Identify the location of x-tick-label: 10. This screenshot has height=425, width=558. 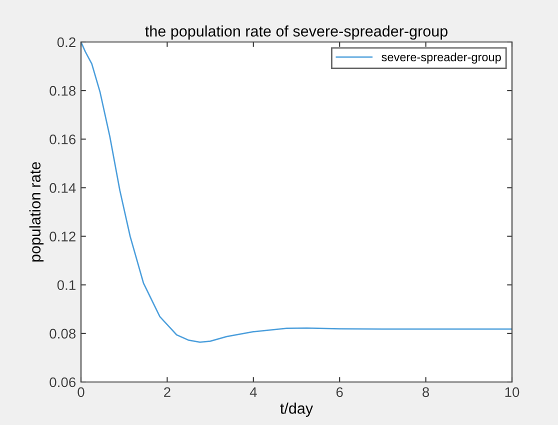
(512, 392).